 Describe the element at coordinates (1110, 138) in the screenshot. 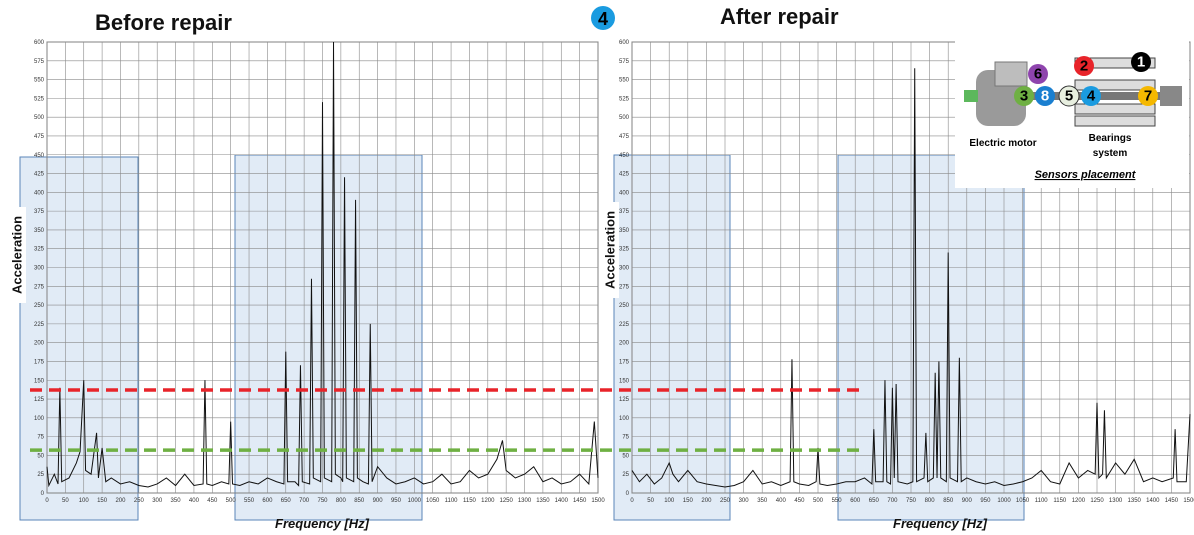

I see `bearings-label: Bearings` at that location.